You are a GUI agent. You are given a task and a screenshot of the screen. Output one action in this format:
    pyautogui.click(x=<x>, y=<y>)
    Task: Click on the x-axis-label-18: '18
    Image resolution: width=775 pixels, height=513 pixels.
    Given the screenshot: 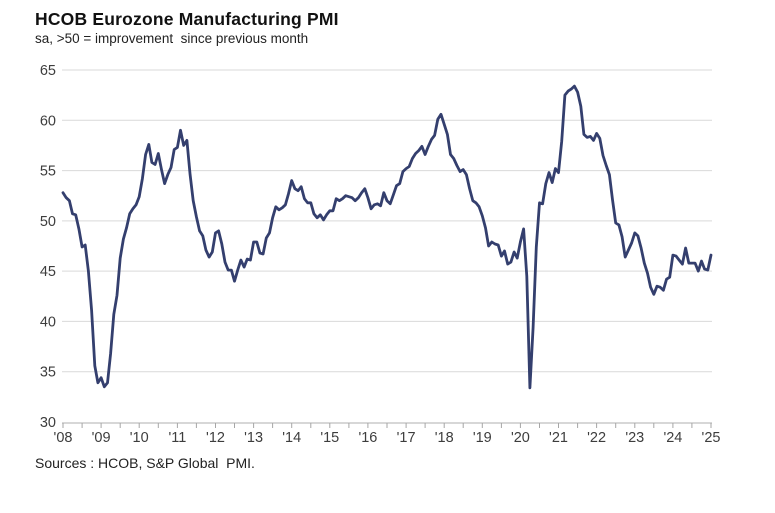 What is the action you would take?
    pyautogui.click(x=444, y=438)
    